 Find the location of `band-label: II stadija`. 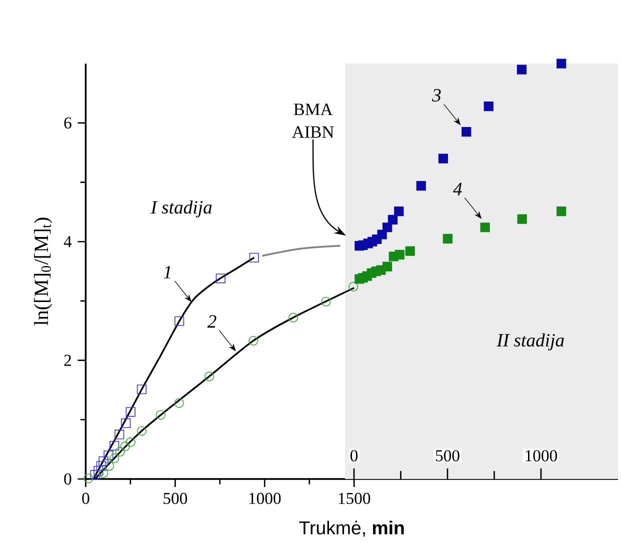

band-label: II stadija is located at coordinates (530, 341).